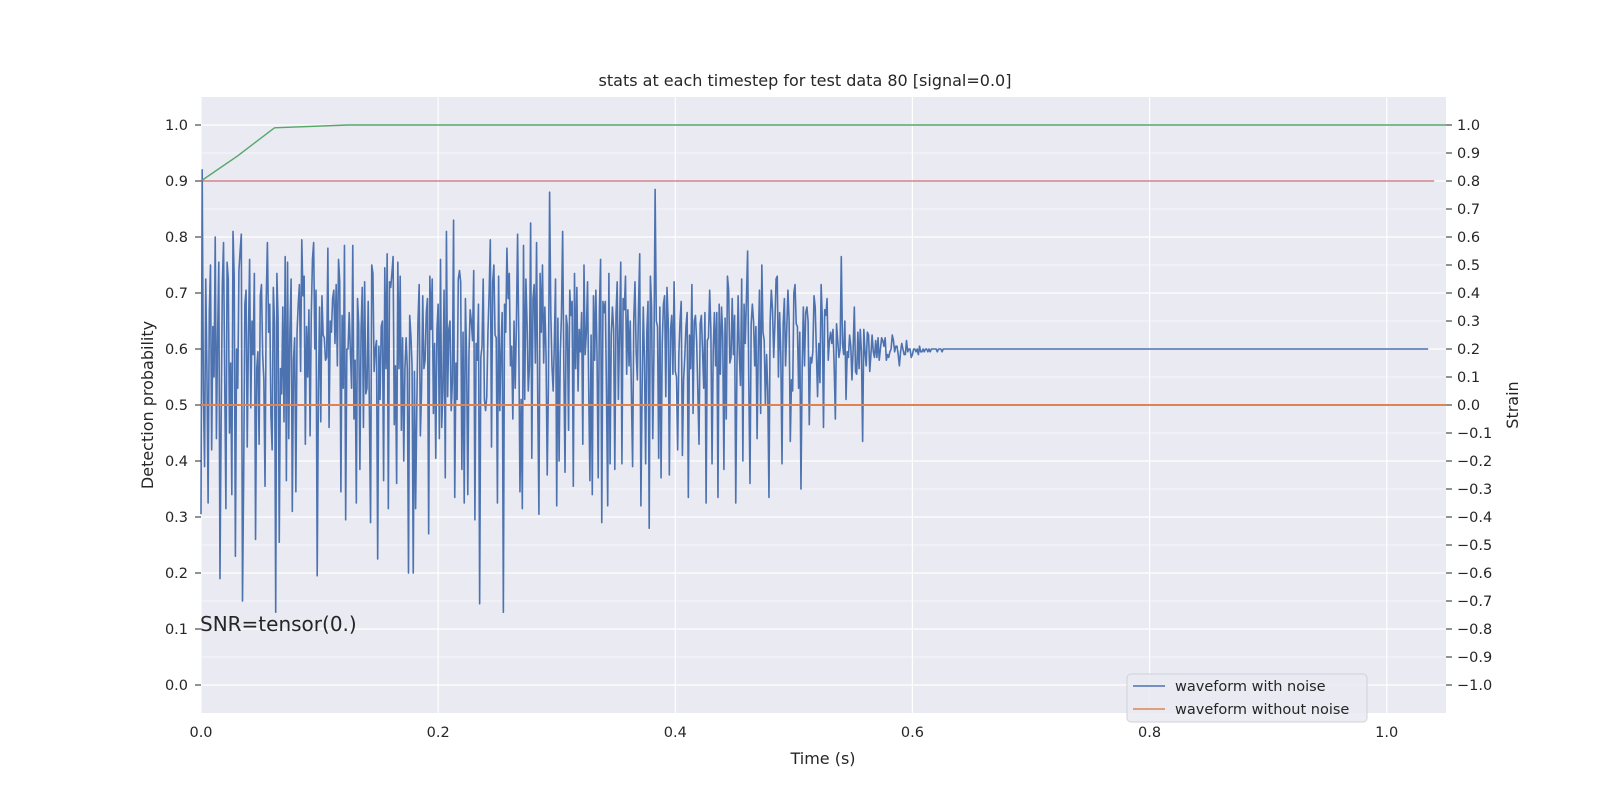 This screenshot has width=1600, height=800. I want to click on right-y-tick-label: 0.7, so click(1468, 210).